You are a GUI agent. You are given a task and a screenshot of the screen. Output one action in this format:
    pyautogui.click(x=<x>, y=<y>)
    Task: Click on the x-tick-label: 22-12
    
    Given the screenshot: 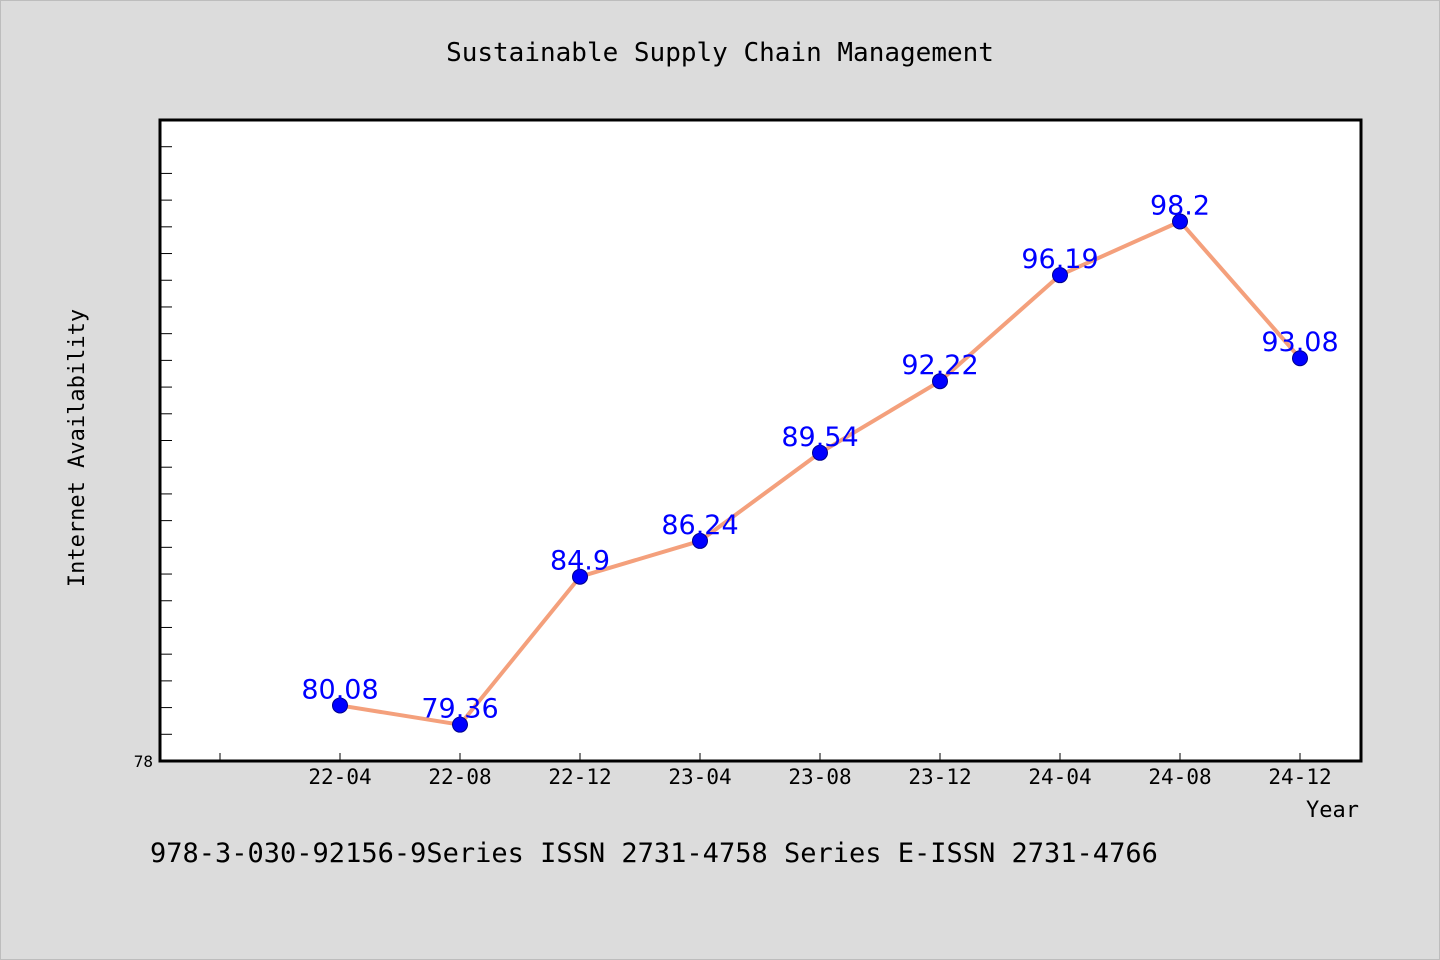 What is the action you would take?
    pyautogui.click(x=579, y=777)
    